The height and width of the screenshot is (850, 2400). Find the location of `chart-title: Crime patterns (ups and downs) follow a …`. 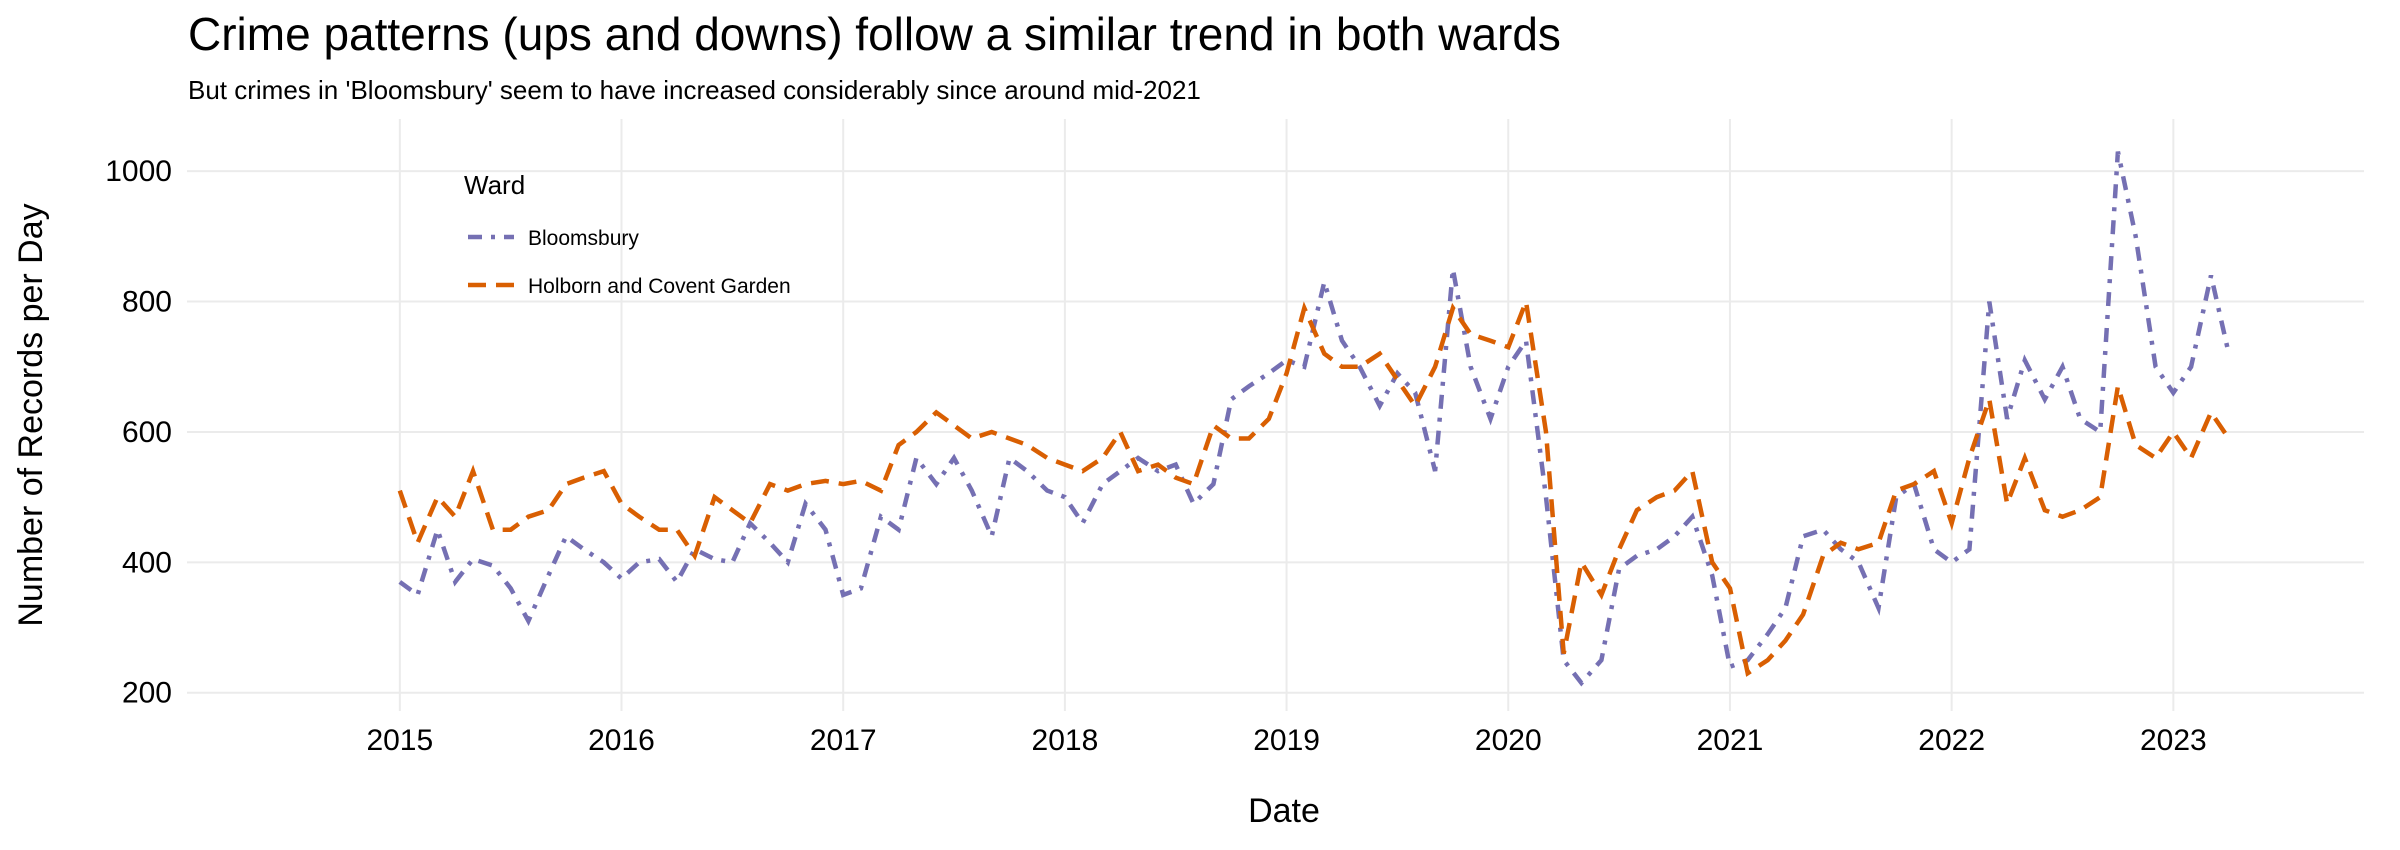

chart-title: Crime patterns (ups and downs) follow a … is located at coordinates (874, 34).